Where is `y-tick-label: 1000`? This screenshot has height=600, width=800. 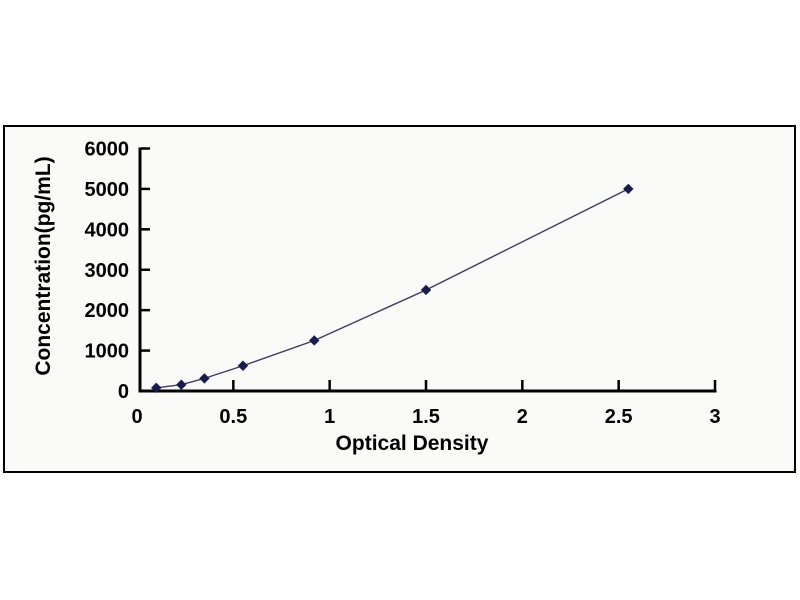
y-tick-label: 1000 is located at coordinates (107, 352).